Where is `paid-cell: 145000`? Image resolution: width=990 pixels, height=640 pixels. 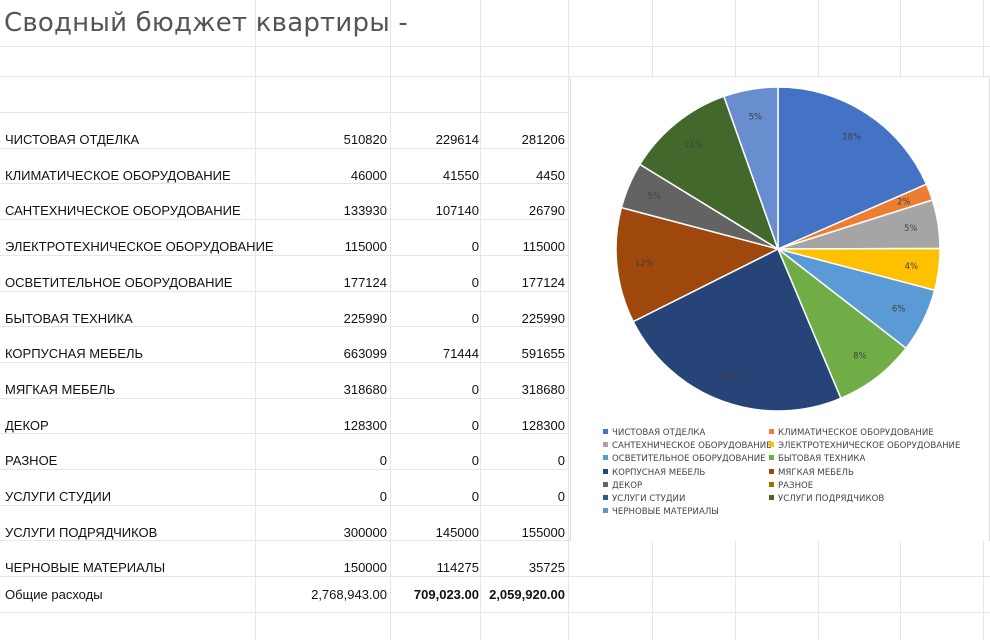
paid-cell: 145000 is located at coordinates (457, 532).